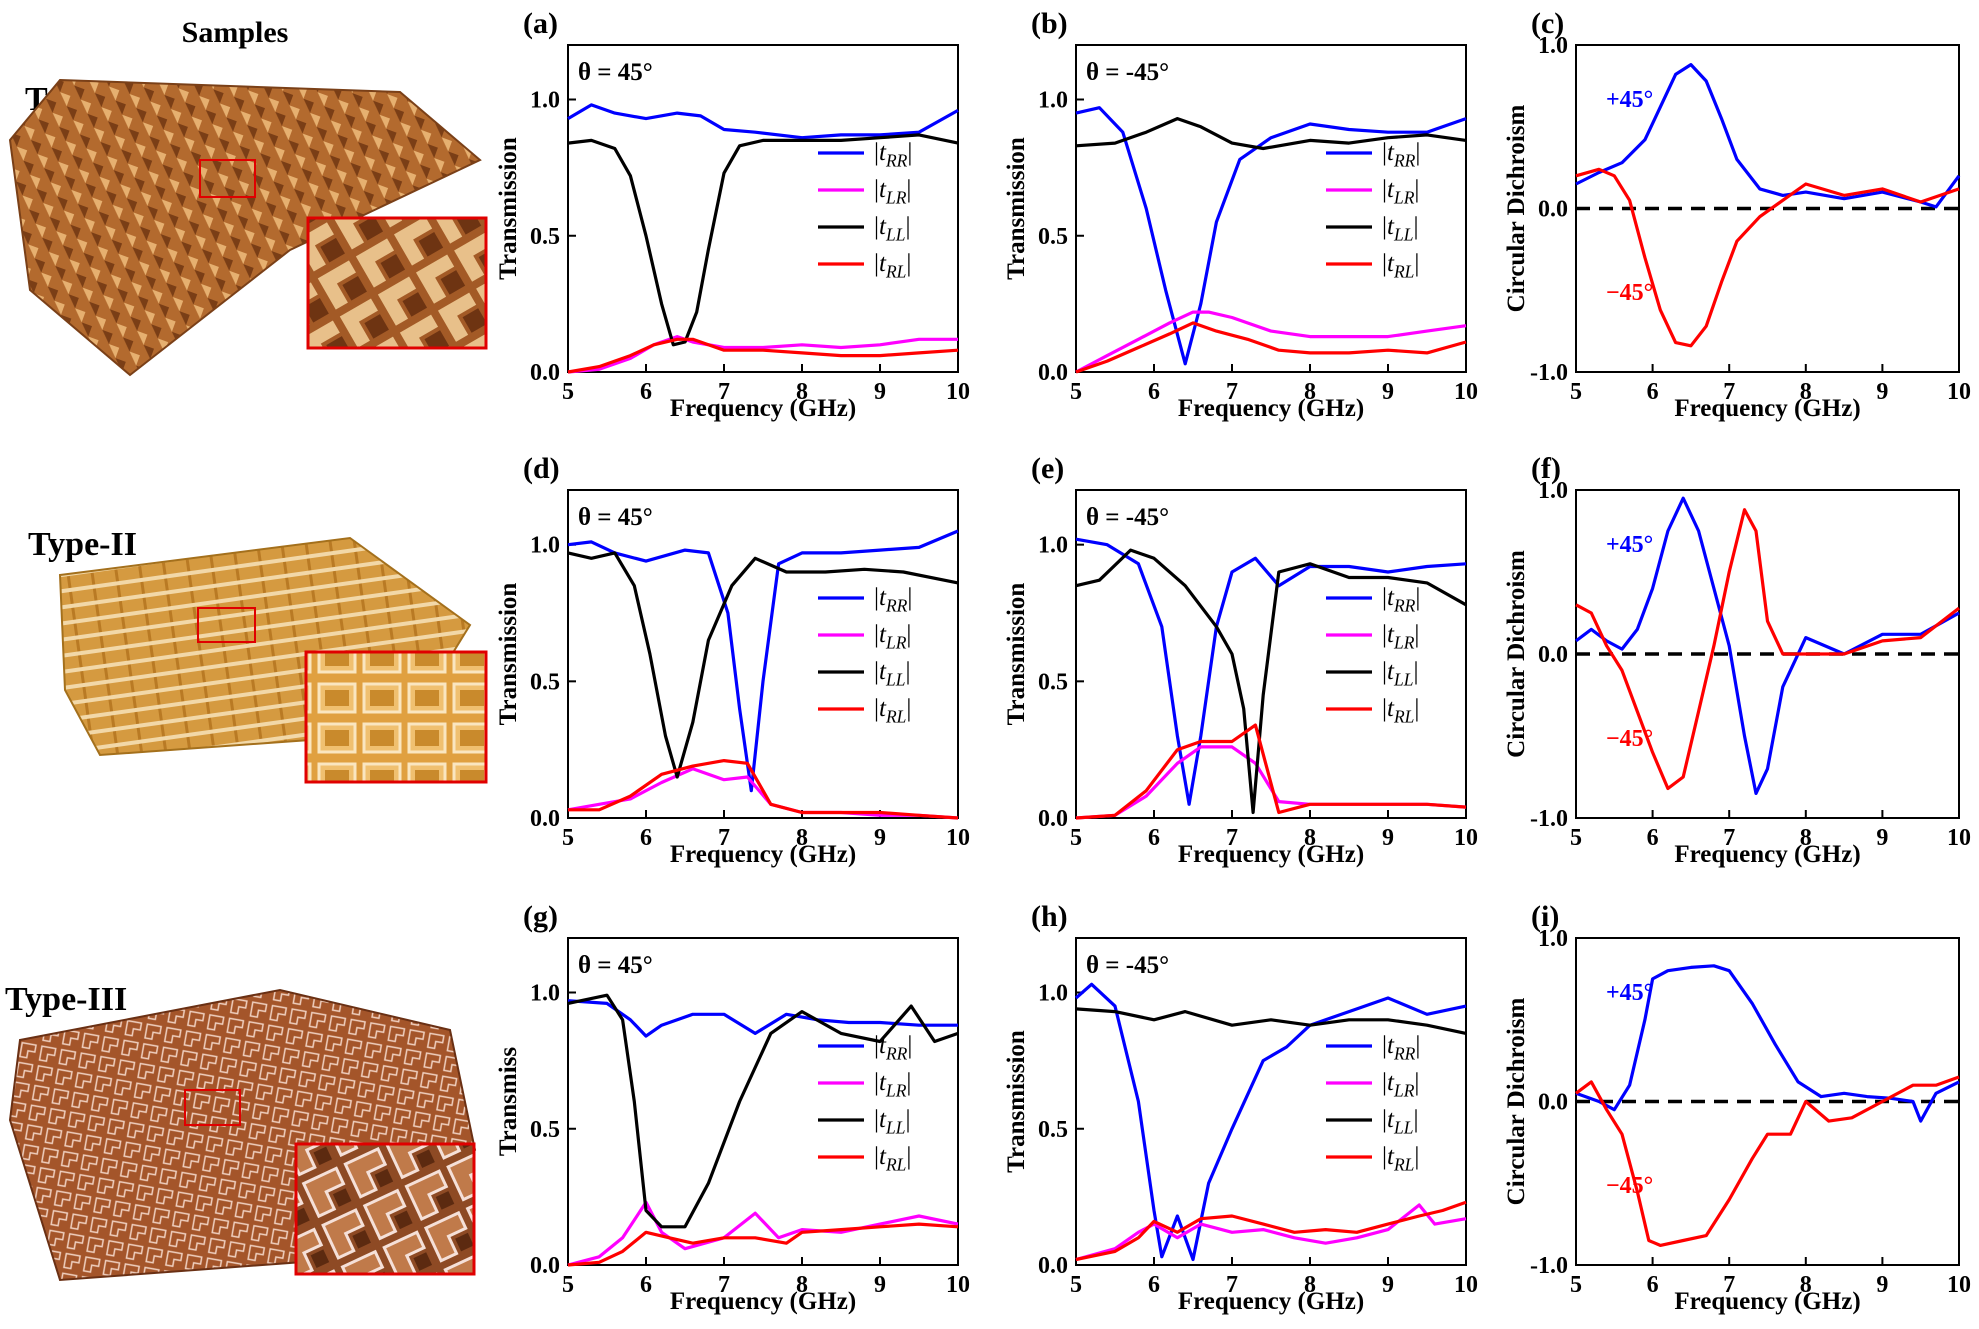 The width and height of the screenshot is (1979, 1329). Describe the element at coordinates (235, 32) in the screenshot. I see `samples-heading: Samples` at that location.